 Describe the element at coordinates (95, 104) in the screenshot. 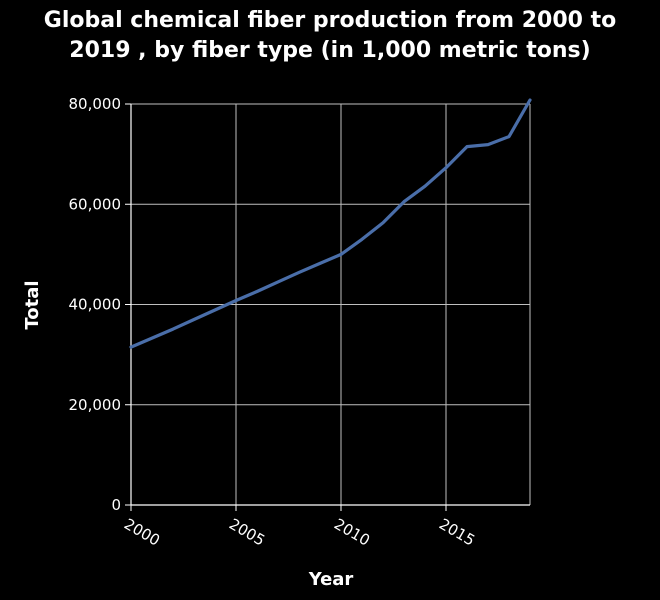

I see `y-tick-label: 80,000` at that location.